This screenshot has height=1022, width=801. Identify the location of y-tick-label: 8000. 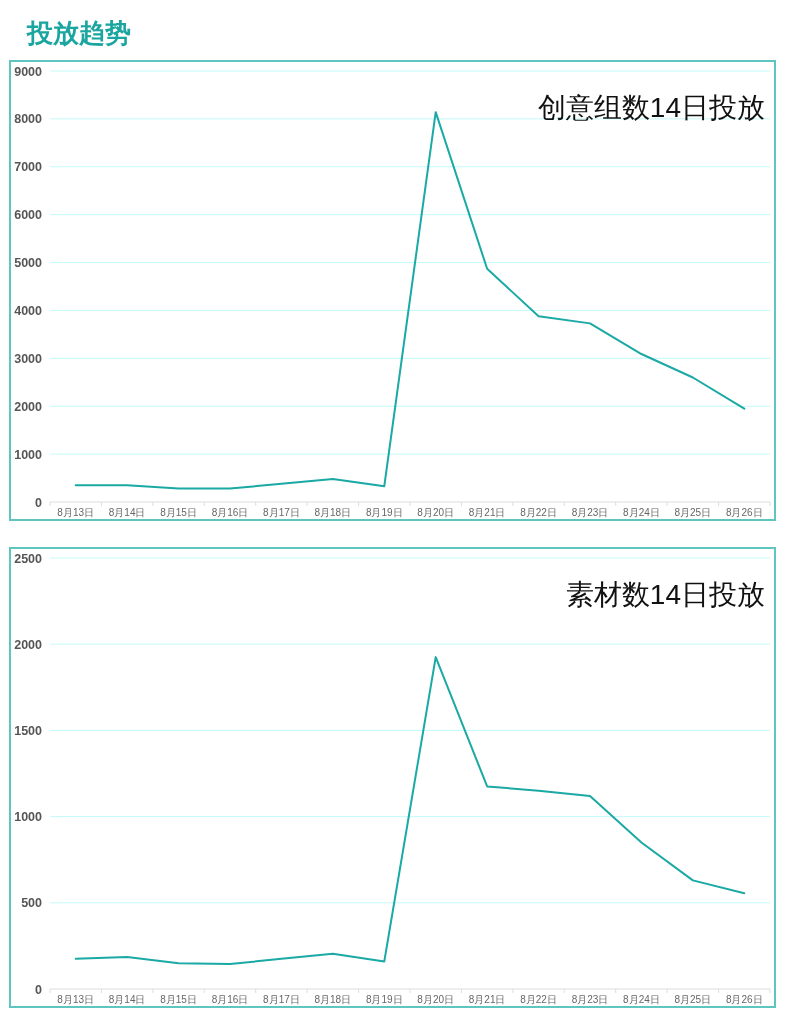
(28, 119).